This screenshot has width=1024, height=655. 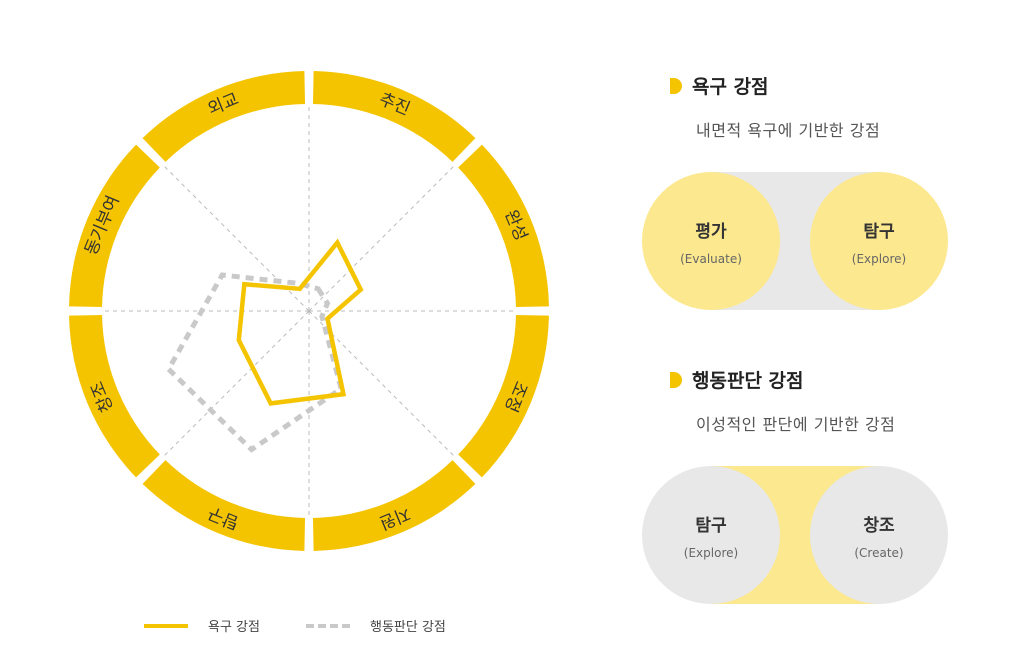 What do you see at coordinates (328, 625) in the screenshot?
I see `legend-swatch-dashed` at bounding box center [328, 625].